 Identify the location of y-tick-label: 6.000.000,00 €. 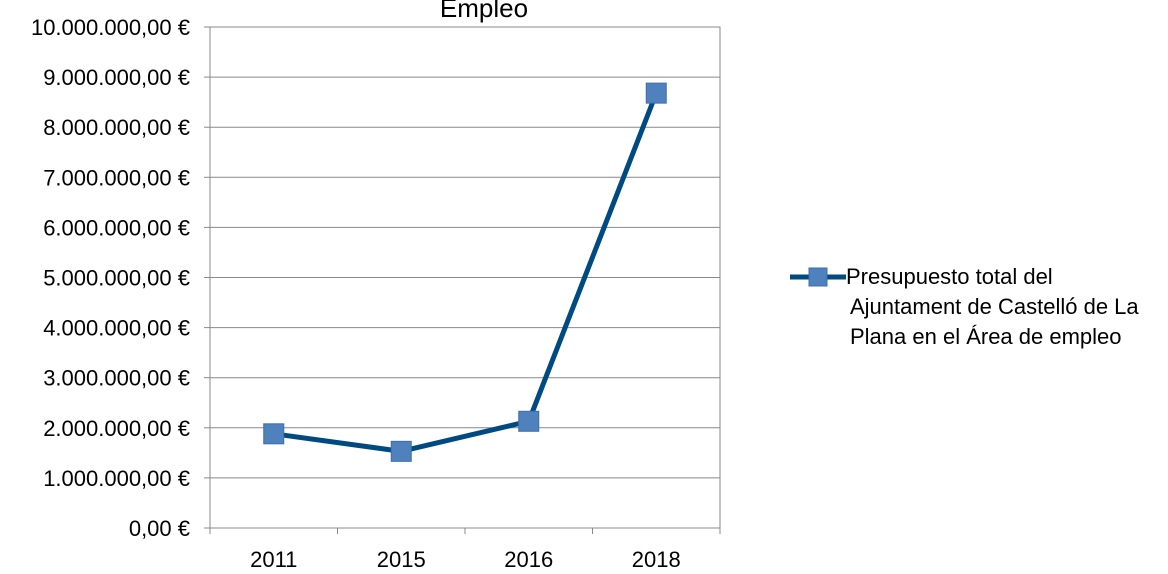
(116, 227).